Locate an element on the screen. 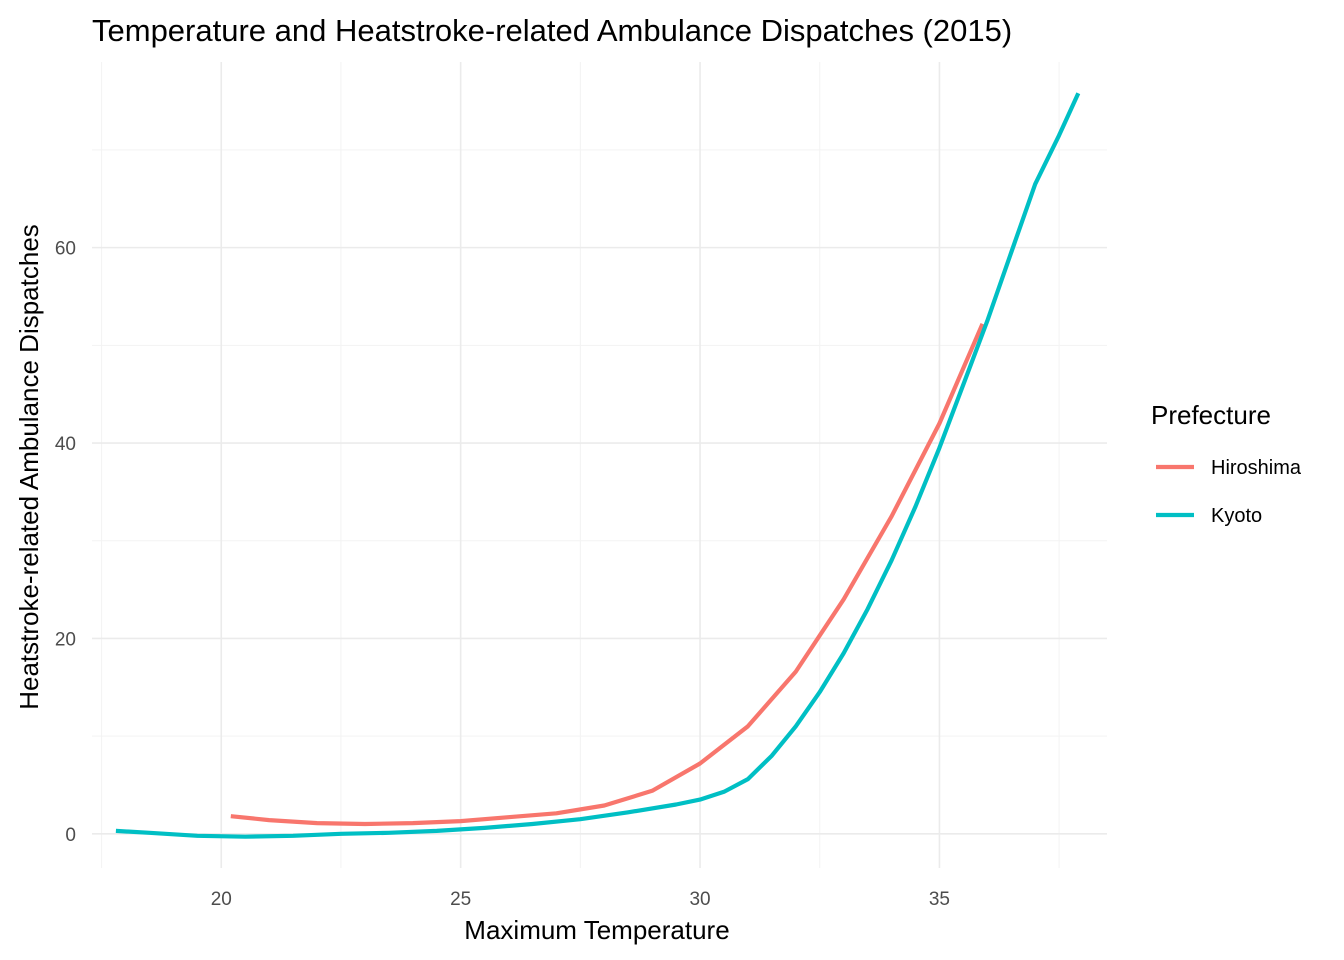 Image resolution: width=1344 pixels, height=960 pixels. y-tick-label-0: 0 is located at coordinates (70, 835).